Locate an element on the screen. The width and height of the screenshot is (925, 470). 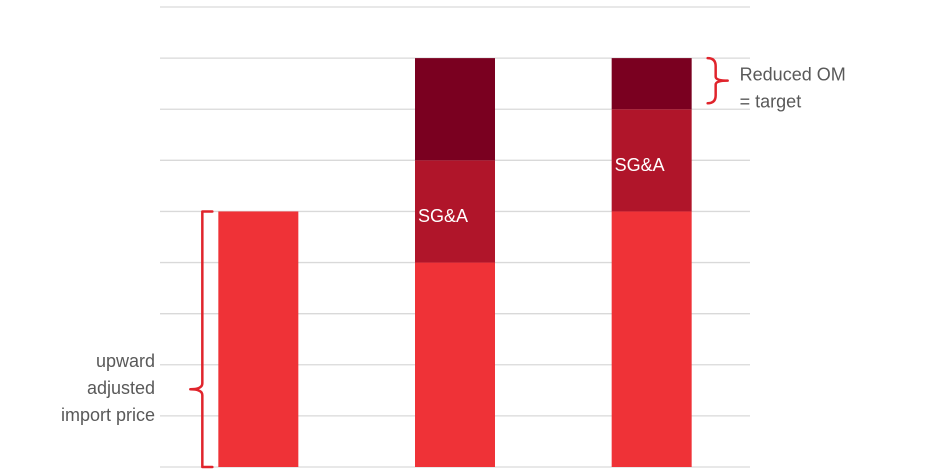
annotation: Reduced OM is located at coordinates (793, 74).